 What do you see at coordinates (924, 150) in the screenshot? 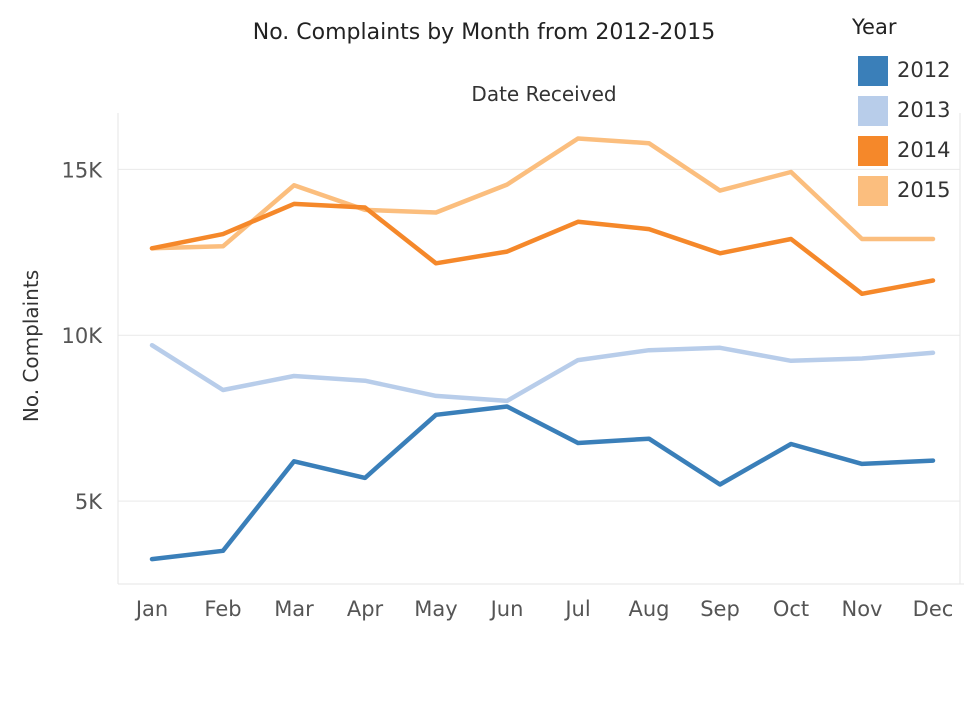
I see `legend-label-2014: 2014` at bounding box center [924, 150].